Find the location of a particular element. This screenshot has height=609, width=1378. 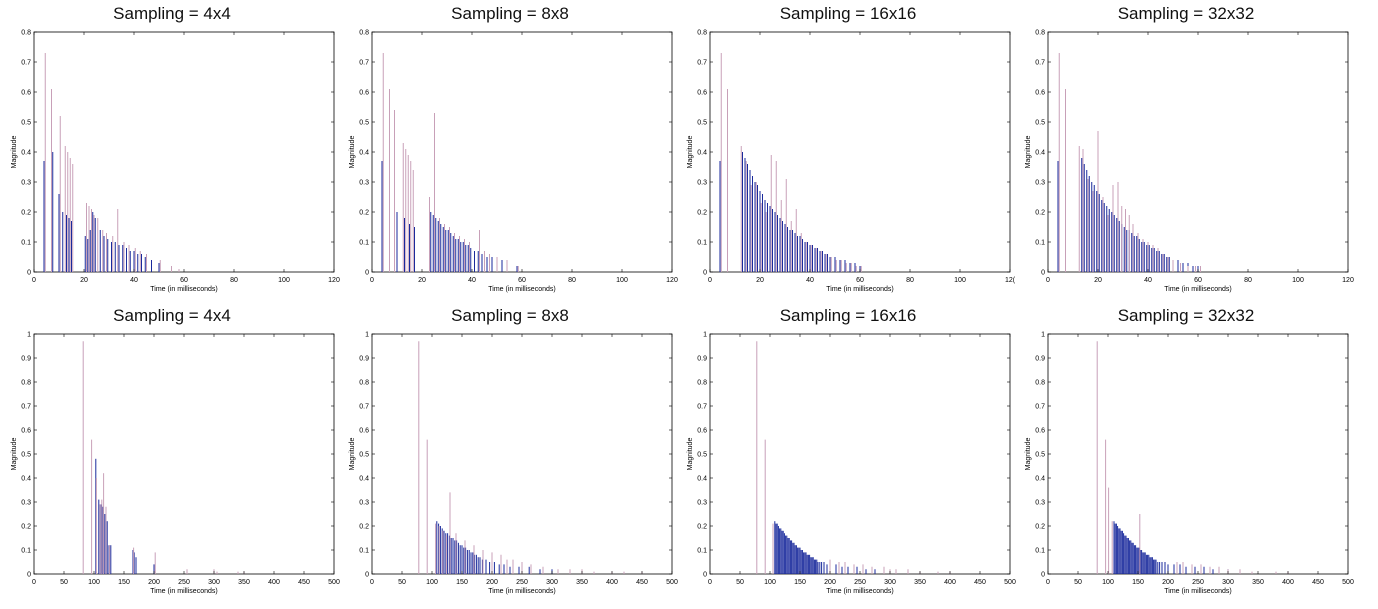

x-tick-label: 200 is located at coordinates (830, 582).